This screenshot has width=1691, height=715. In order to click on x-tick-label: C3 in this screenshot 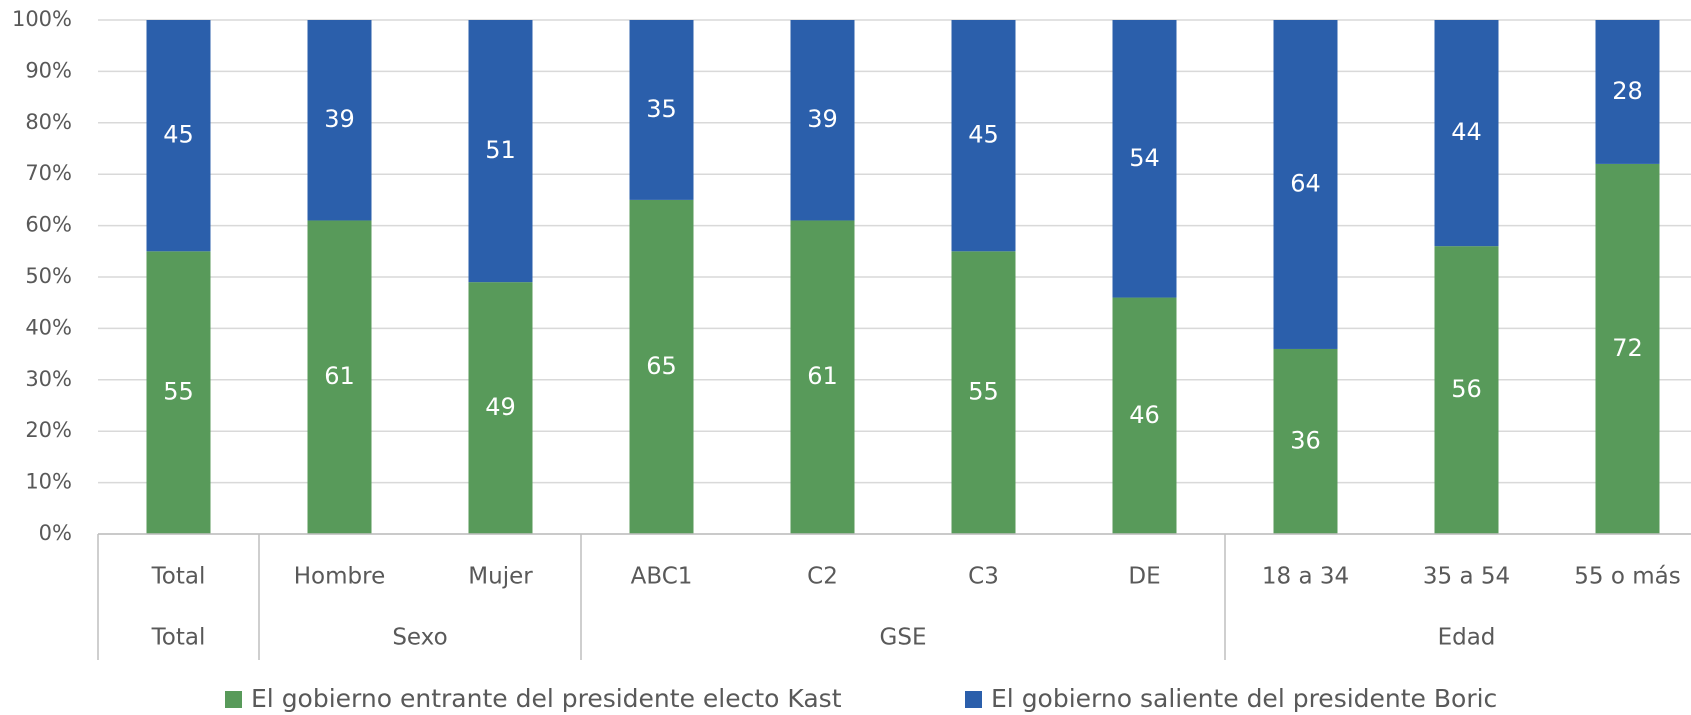, I will do `click(983, 577)`.